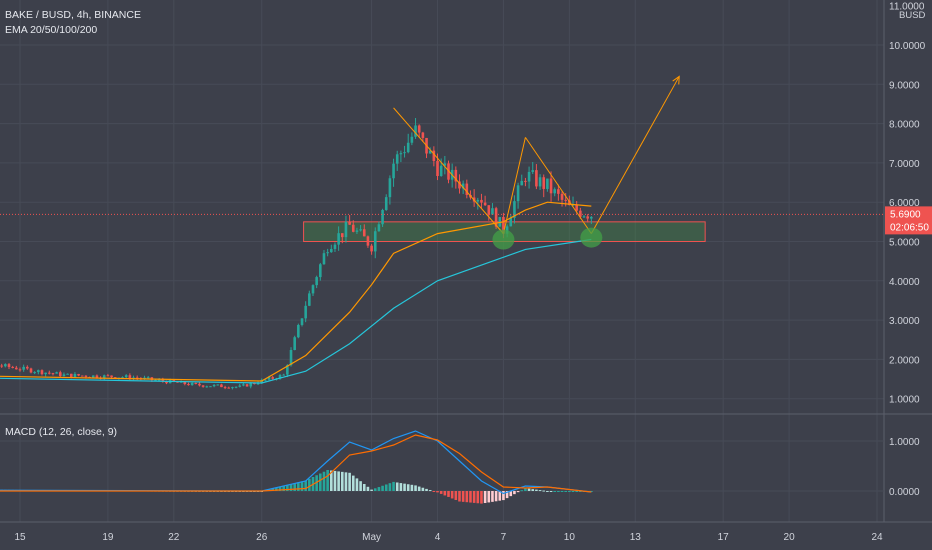 The image size is (932, 550). I want to click on countdown-label: 02:06:50, so click(909, 227).